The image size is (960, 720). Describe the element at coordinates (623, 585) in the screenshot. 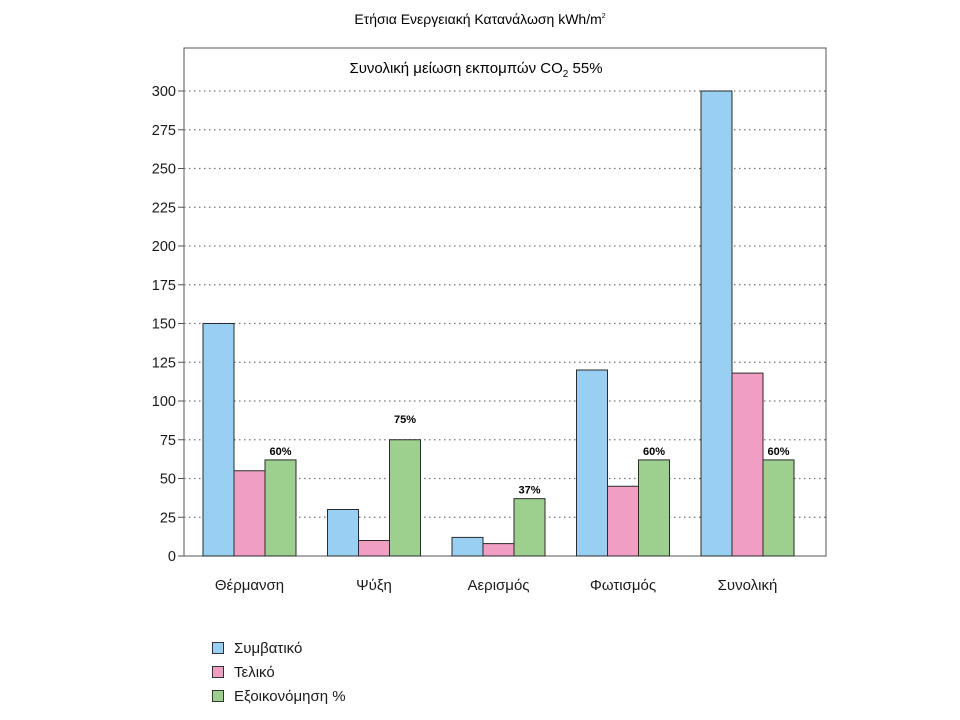

I see `x-category-label: Φωτισμός` at that location.